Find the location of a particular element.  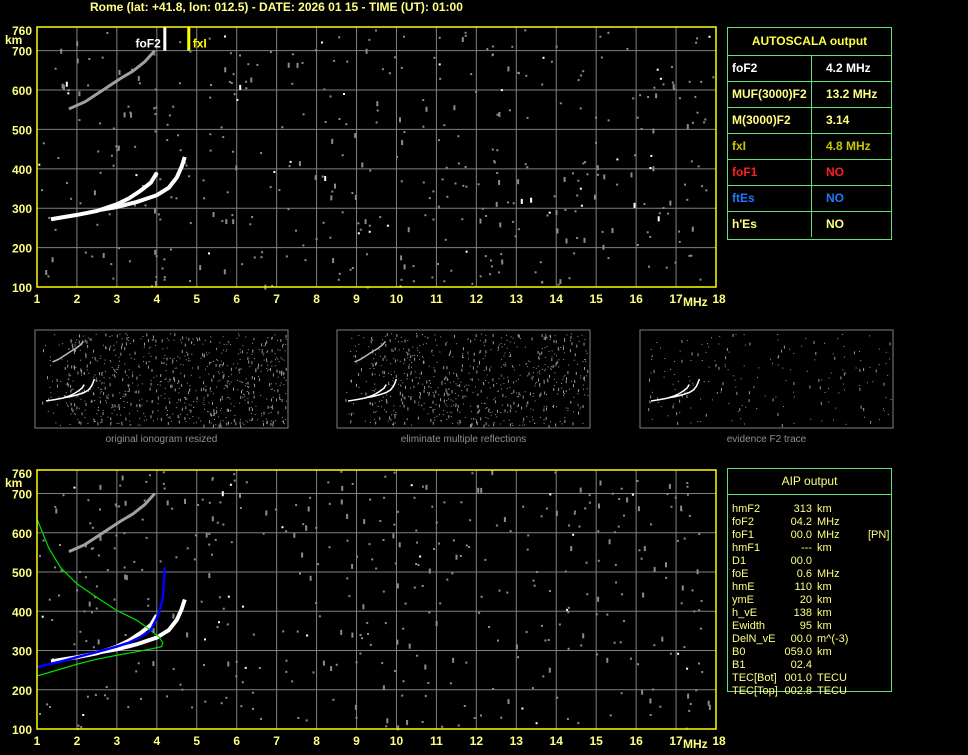

aip-label: Ewidth is located at coordinates (749, 626).